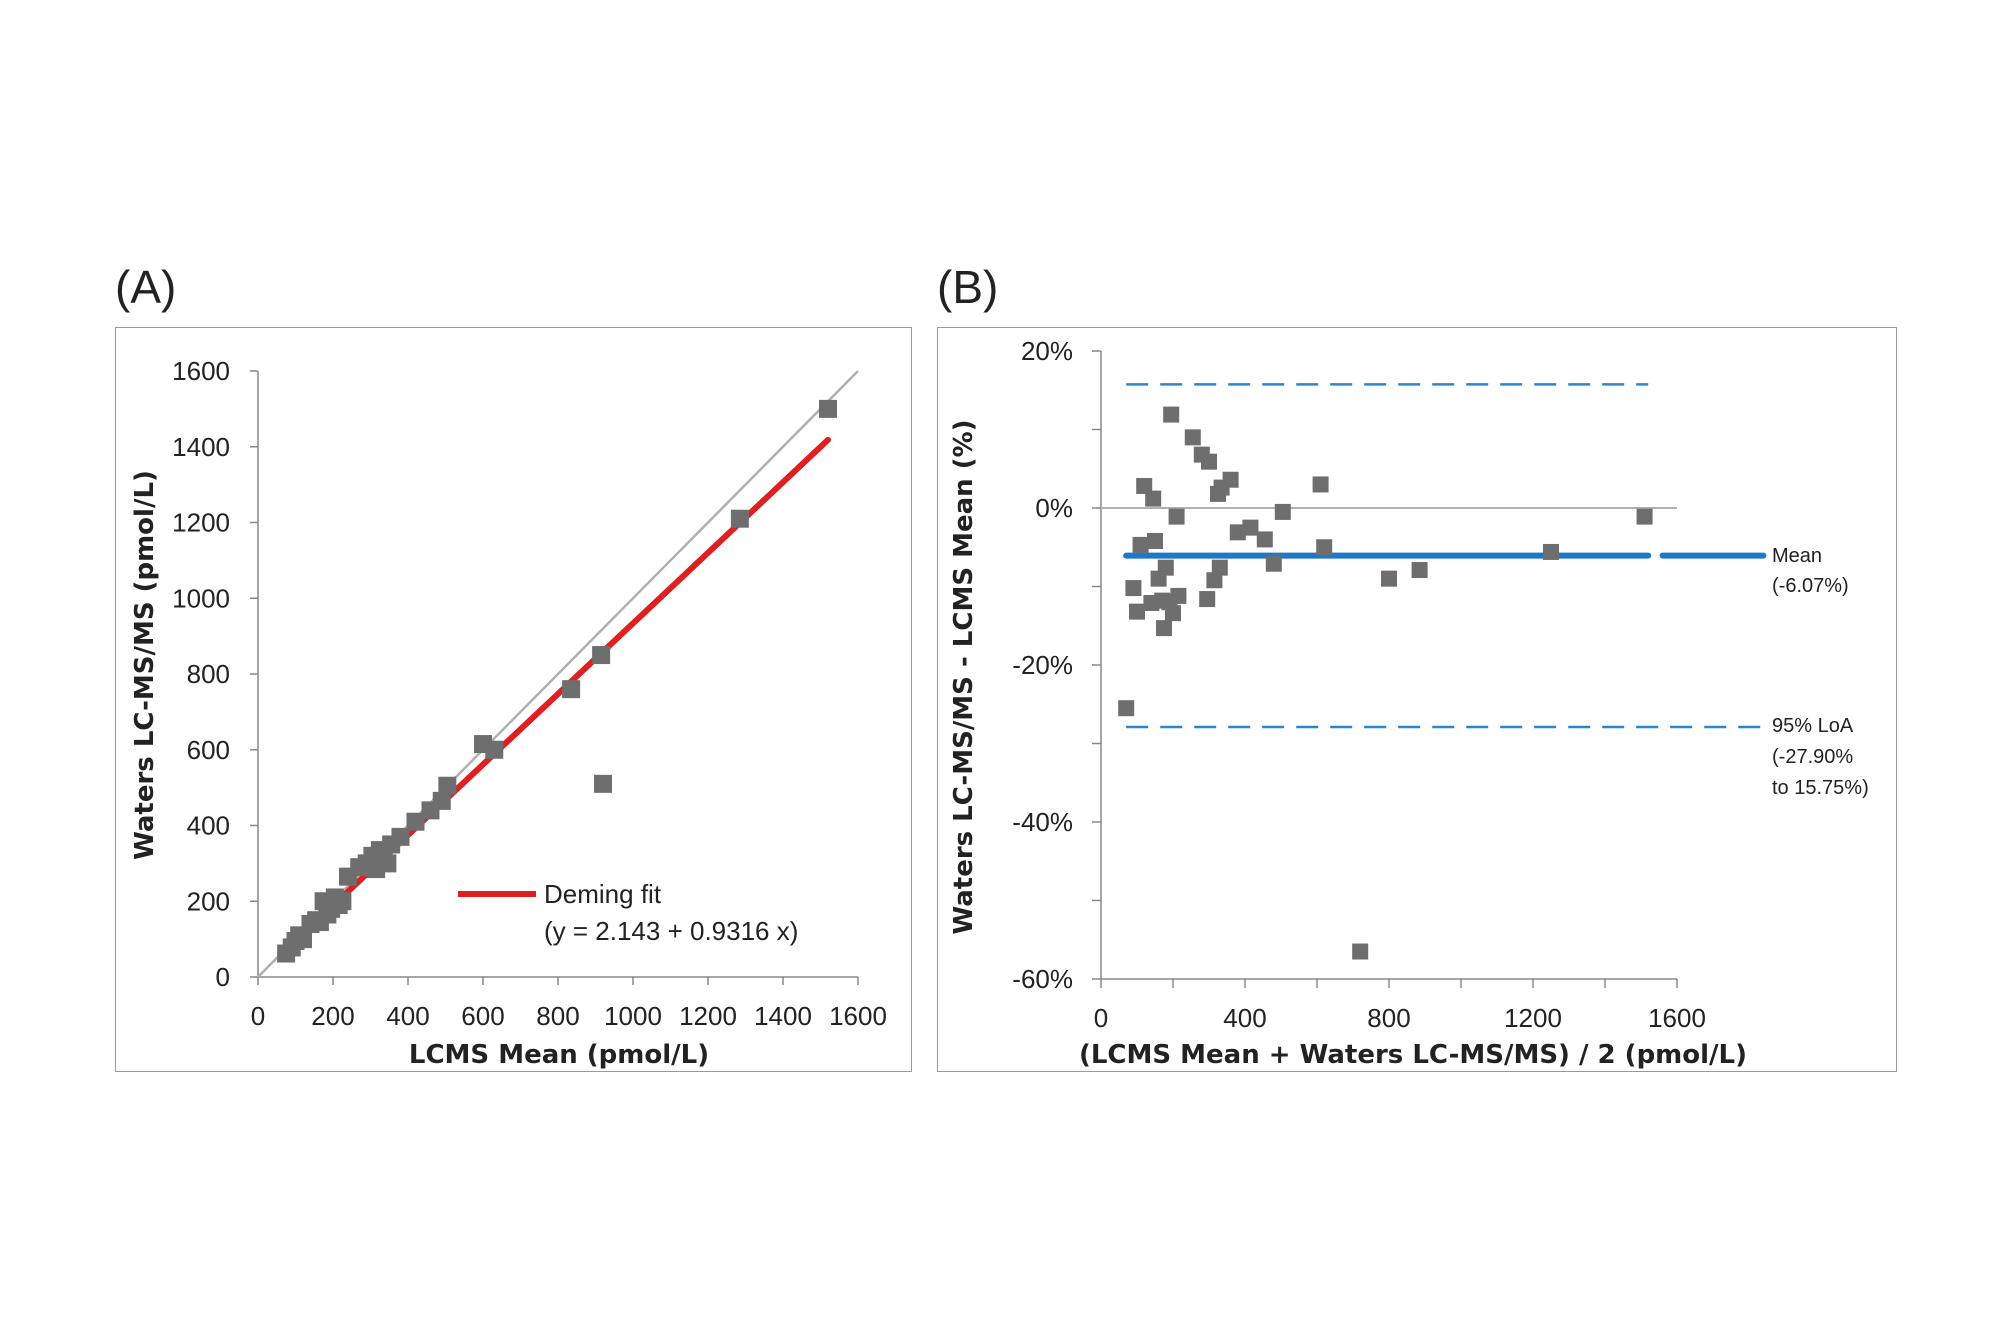 The image size is (2000, 1333). What do you see at coordinates (671, 931) in the screenshot?
I see `legend-equation: (y = 2.143 + 0.9316 x)` at bounding box center [671, 931].